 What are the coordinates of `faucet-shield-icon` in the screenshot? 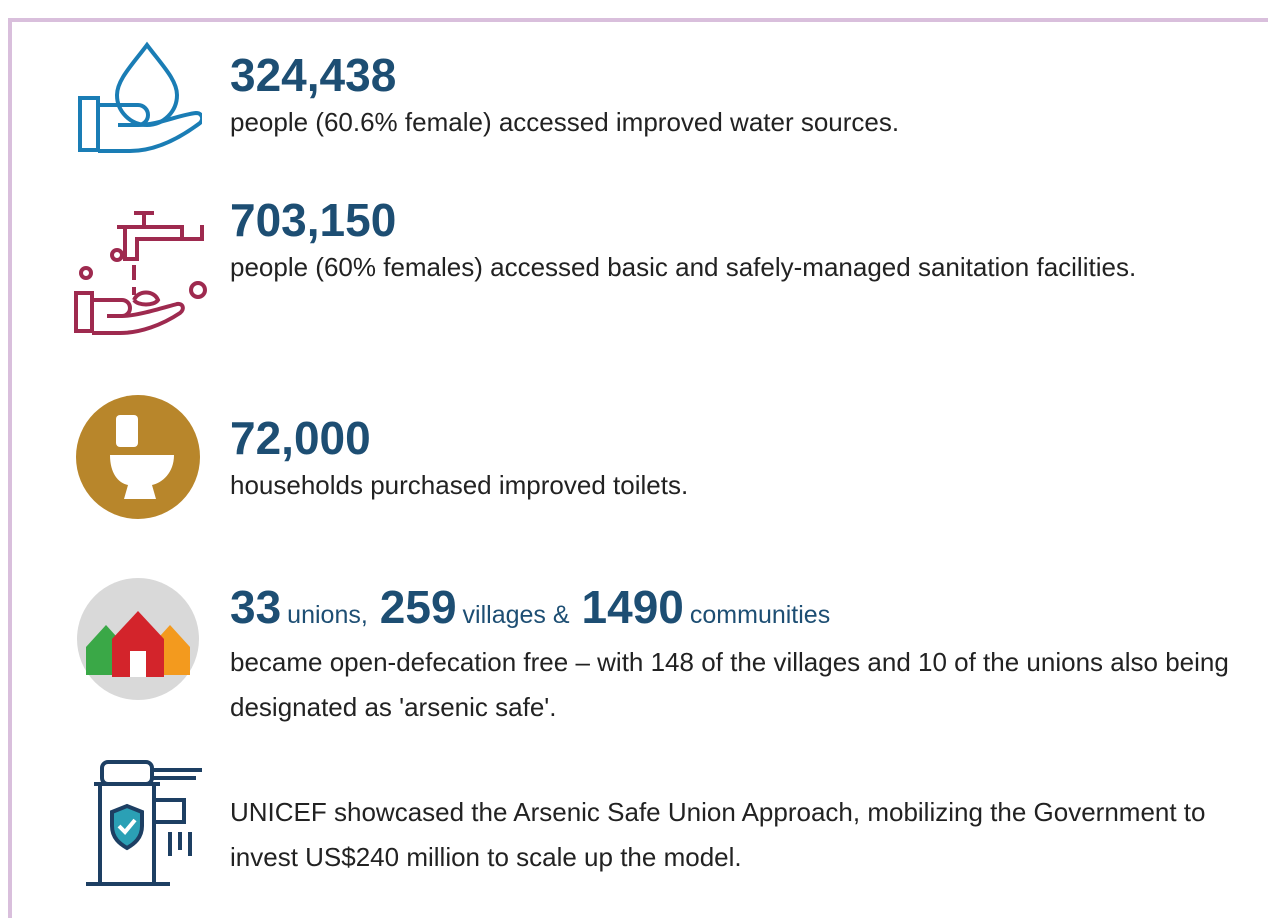 It's located at (144, 823).